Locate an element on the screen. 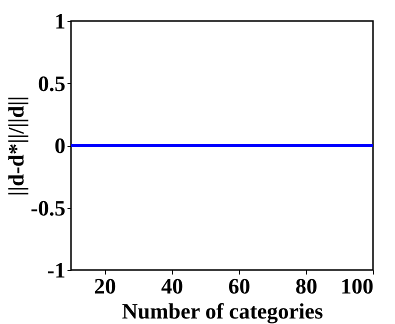 Image resolution: width=395 pixels, height=324 pixels. x-tick-label: 80 is located at coordinates (306, 286).